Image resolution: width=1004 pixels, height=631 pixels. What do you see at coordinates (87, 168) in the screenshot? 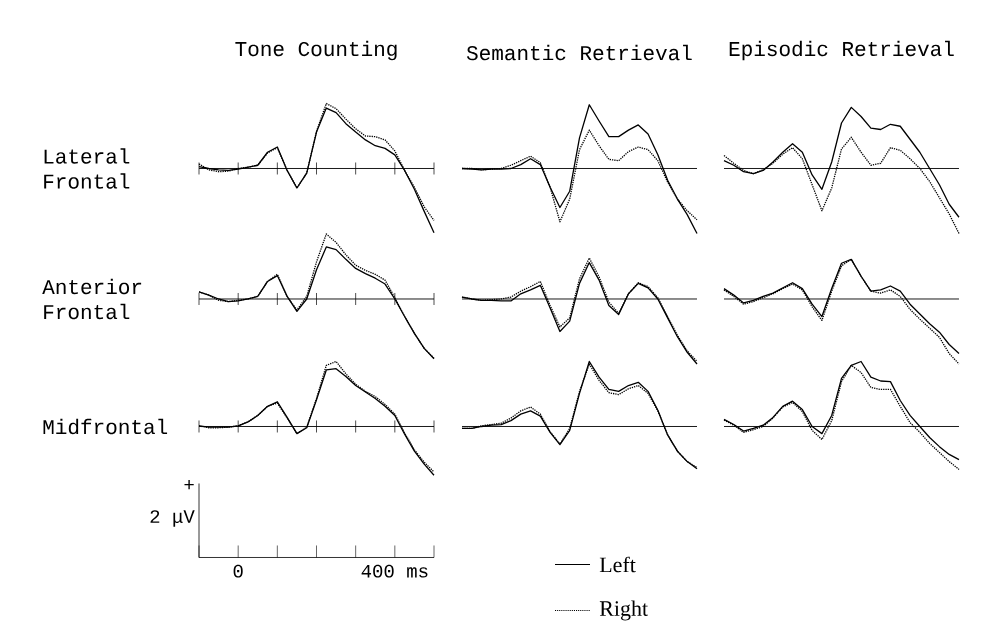
I see `y-axis-title: Lateral Frontal` at bounding box center [87, 168].